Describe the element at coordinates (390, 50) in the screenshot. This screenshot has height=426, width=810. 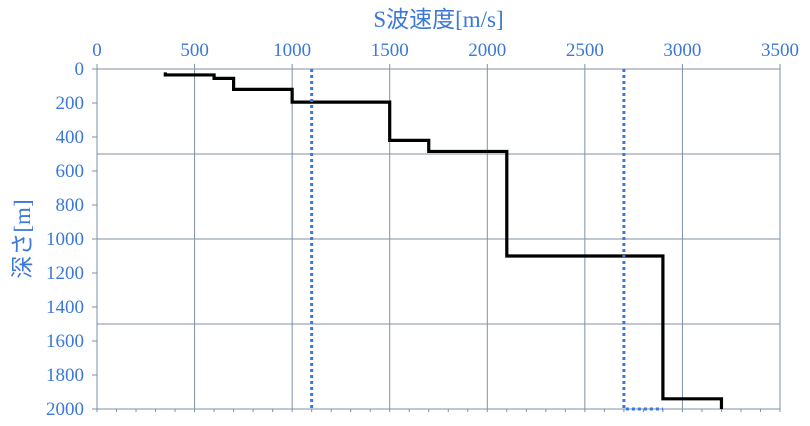
I see `x-tick-label: 1500` at that location.